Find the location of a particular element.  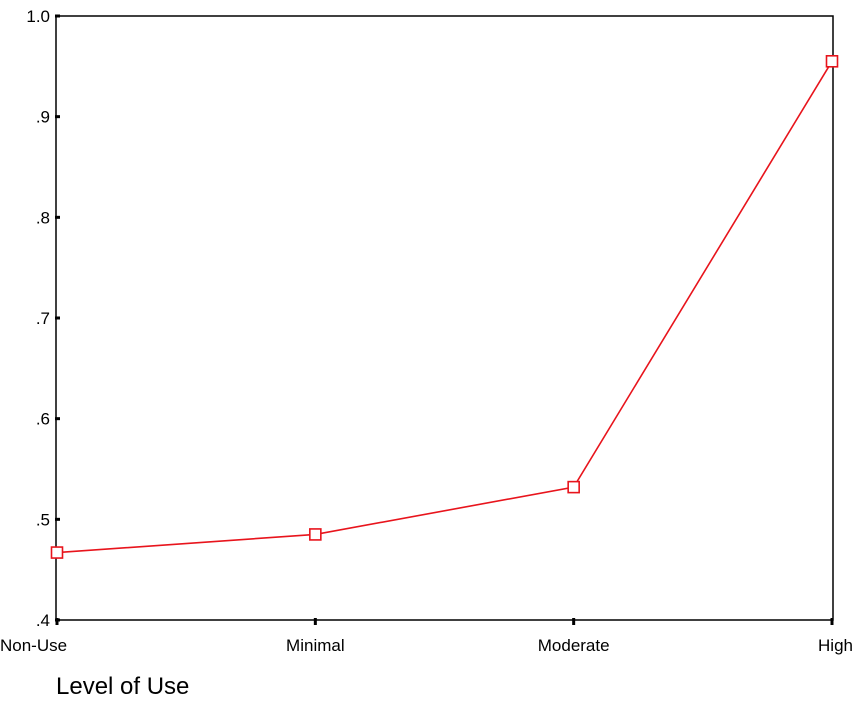

y-tick-label: .5 is located at coordinates (43, 519).